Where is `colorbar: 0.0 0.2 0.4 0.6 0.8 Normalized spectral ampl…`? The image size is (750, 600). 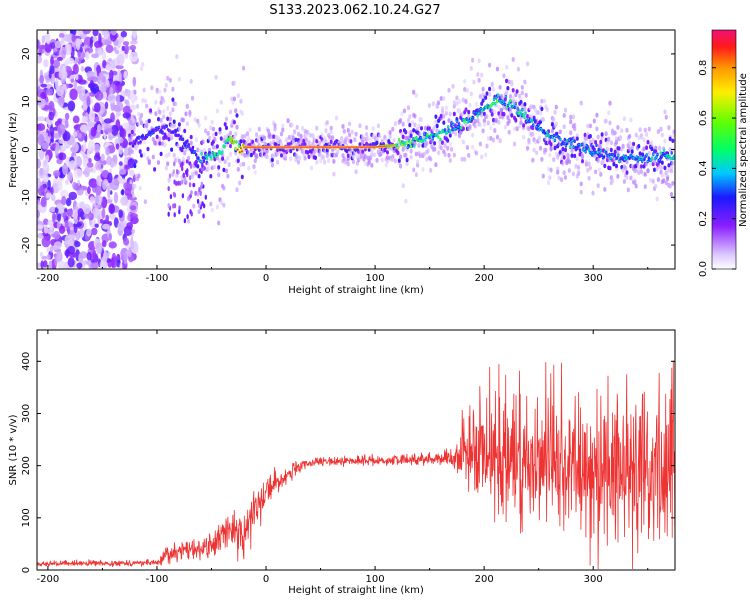
colorbar: 0.0 0.2 0.4 0.6 0.8 Normalized spectral ampl… is located at coordinates (723, 153).